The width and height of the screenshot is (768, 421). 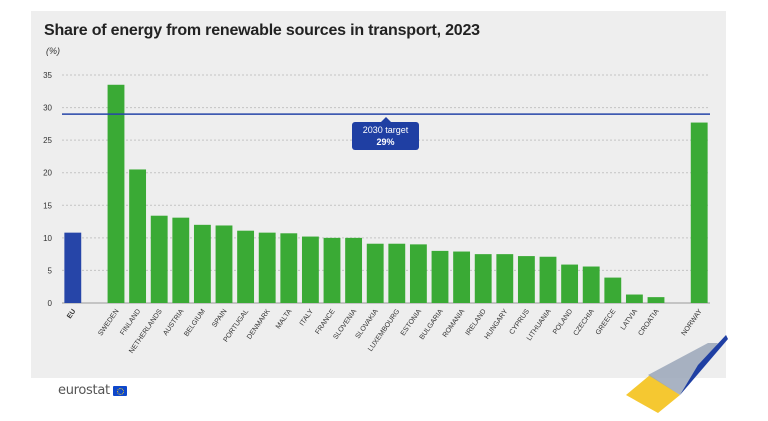 What do you see at coordinates (476, 322) in the screenshot?
I see `x-tick-label: IRELAND` at bounding box center [476, 322].